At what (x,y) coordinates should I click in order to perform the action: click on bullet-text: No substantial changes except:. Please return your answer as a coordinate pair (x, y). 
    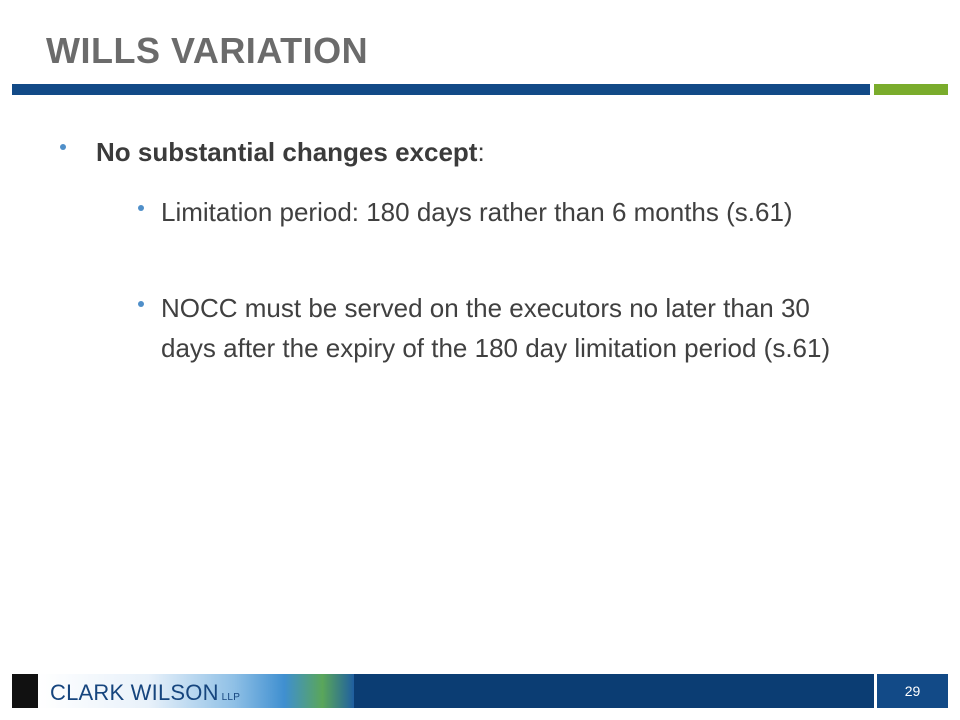
    Looking at the image, I should click on (290, 152).